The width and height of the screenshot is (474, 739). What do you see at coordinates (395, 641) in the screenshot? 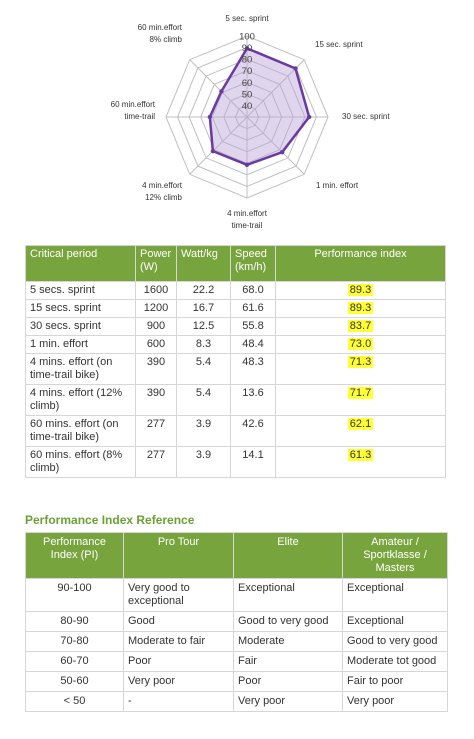
I see `cell-amateur: Good to very good` at bounding box center [395, 641].